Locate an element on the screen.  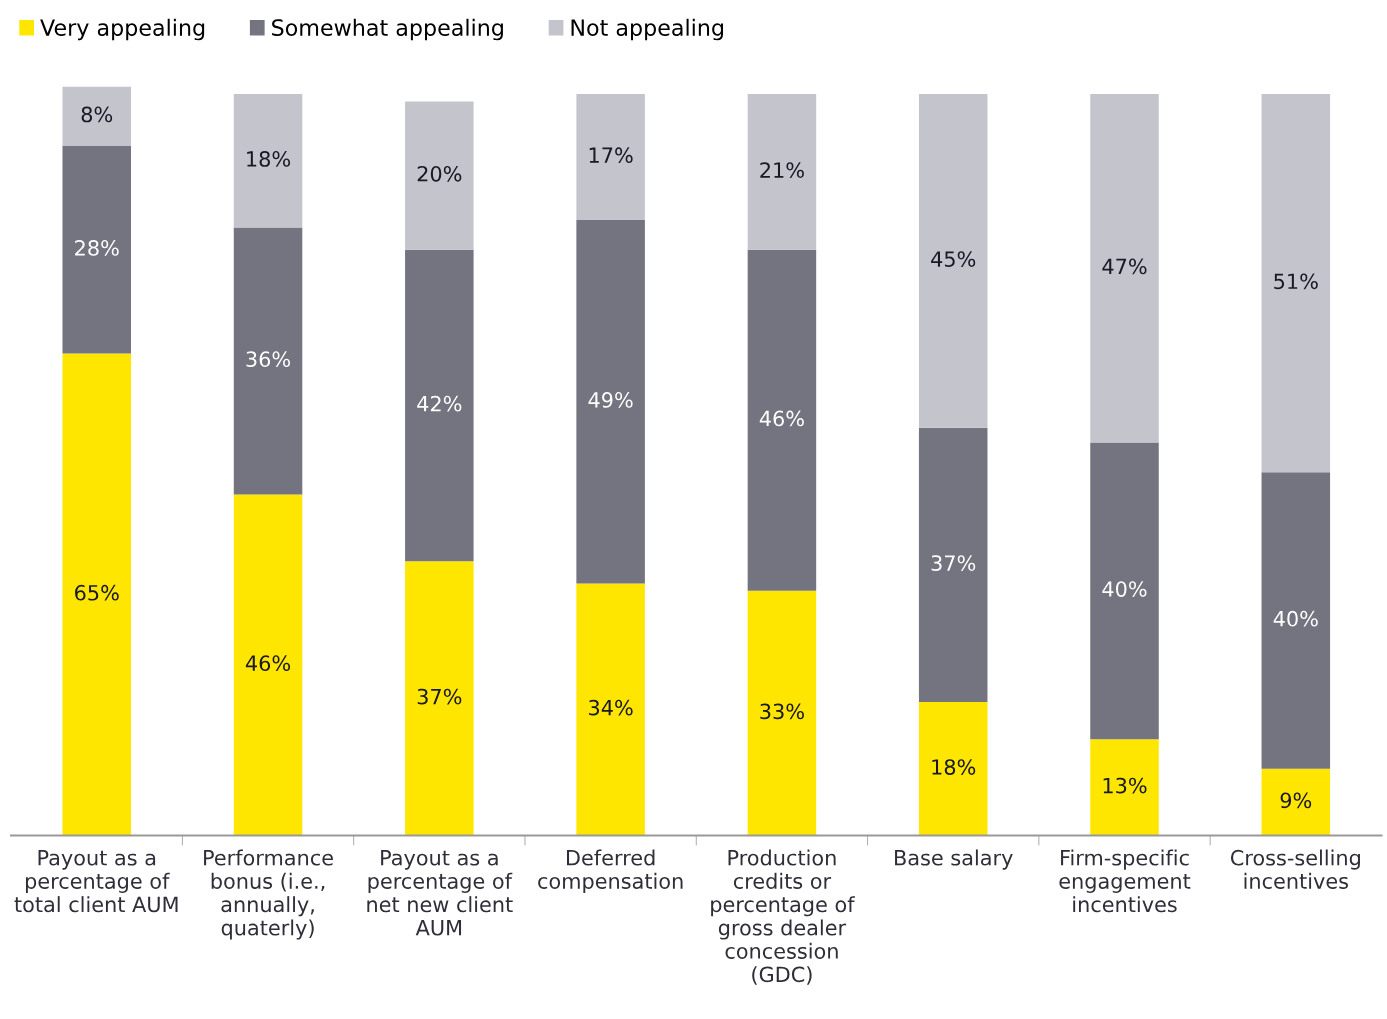
data-label: 20% is located at coordinates (439, 173).